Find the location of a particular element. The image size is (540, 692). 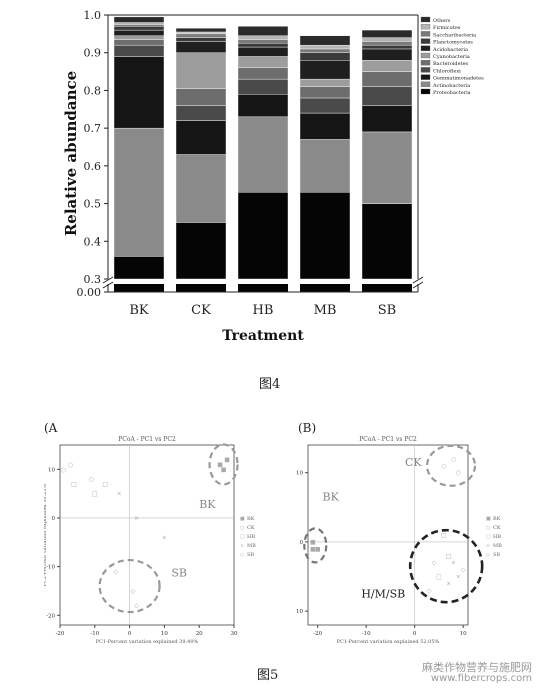

y-tick-label: 0.7 is located at coordinates (93, 128).